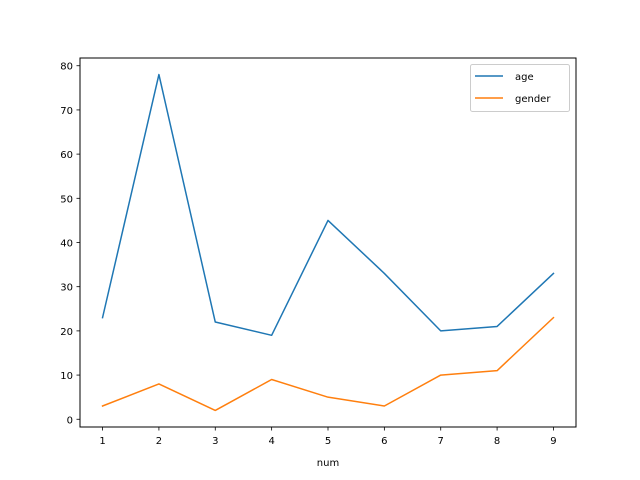 This screenshot has height=480, width=640. I want to click on x-axis-label: num, so click(328, 463).